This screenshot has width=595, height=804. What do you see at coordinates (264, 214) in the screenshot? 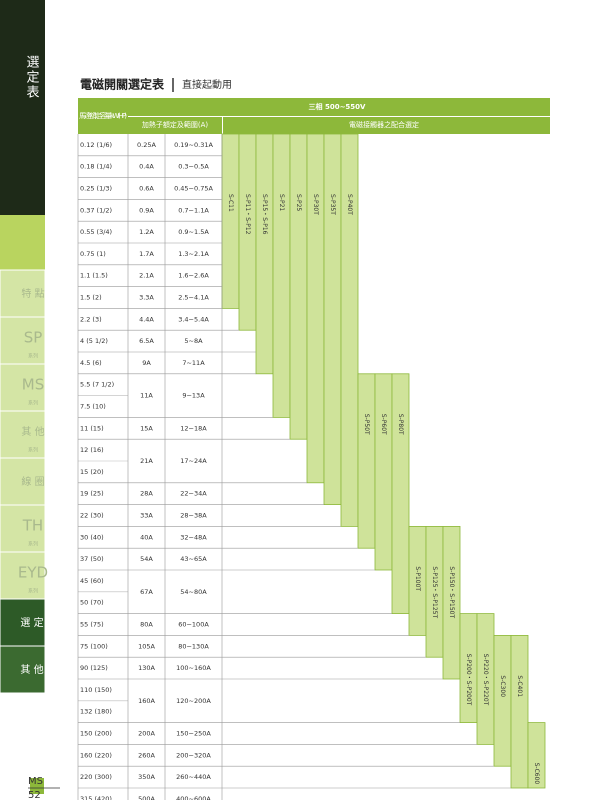
I see `contactor-label: S-P15・S-P16` at bounding box center [264, 214].